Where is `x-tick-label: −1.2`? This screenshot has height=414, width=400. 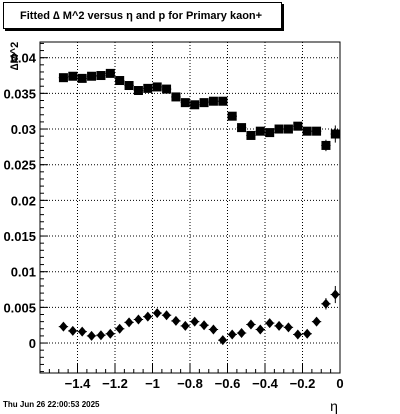
x-tick-label: −1.2 is located at coordinates (115, 383).